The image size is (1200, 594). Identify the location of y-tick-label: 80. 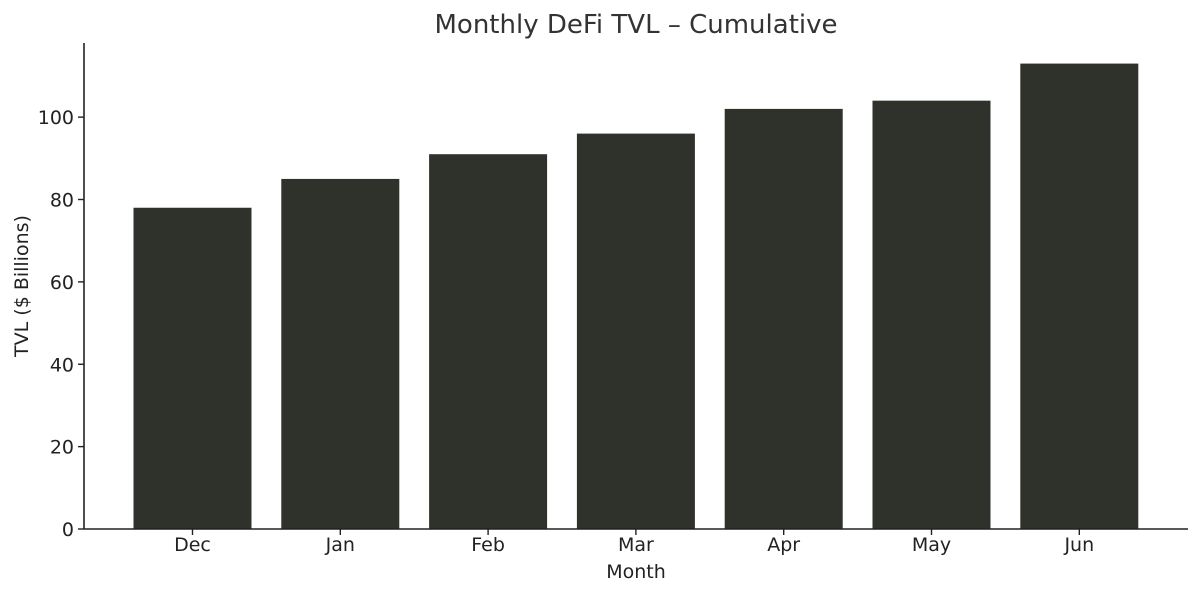
(62, 201).